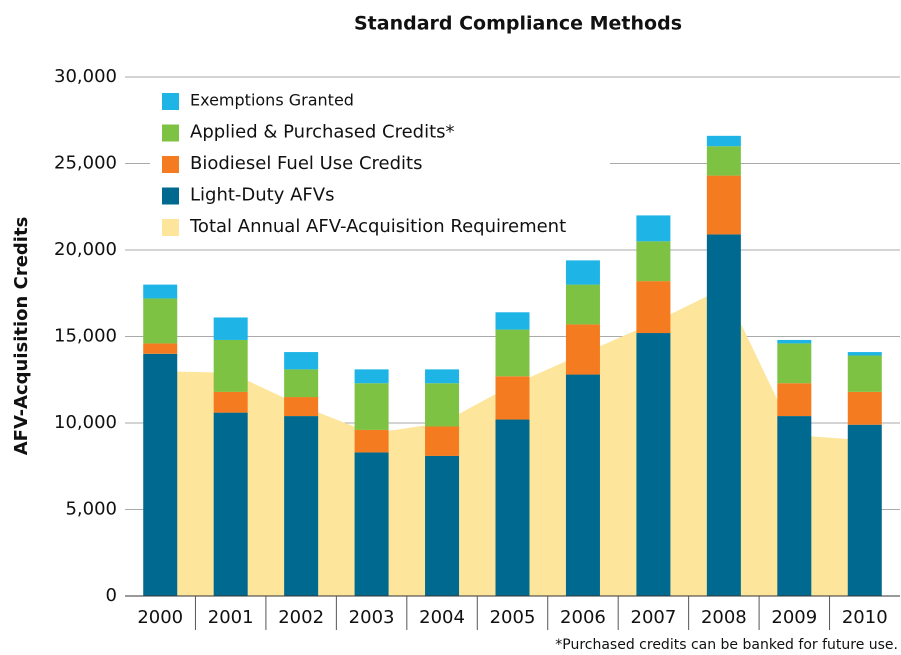  Describe the element at coordinates (583, 617) in the screenshot. I see `x-tick-label: 2006` at that location.